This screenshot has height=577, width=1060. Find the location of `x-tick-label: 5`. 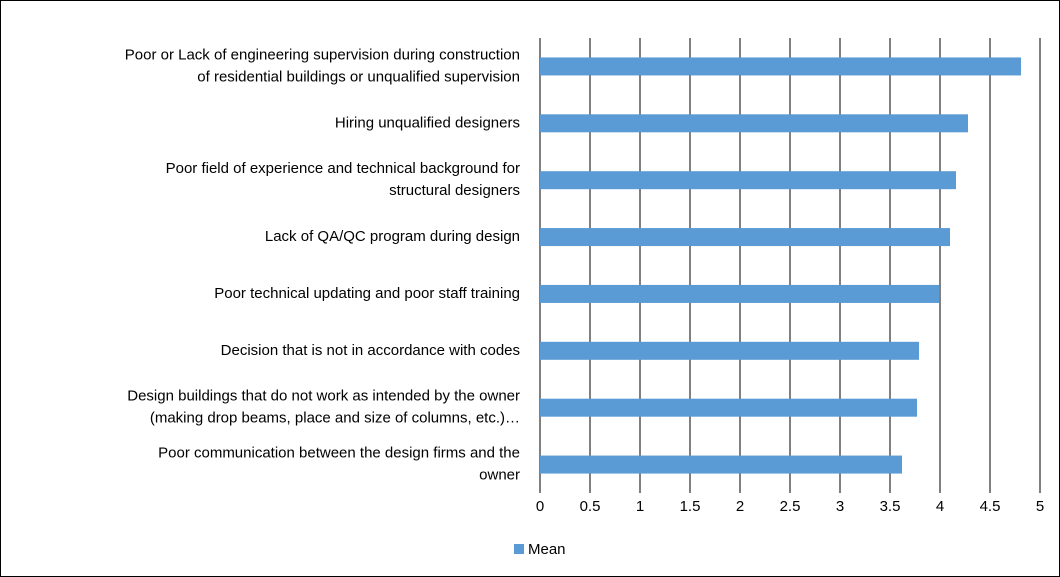

x-tick-label: 5 is located at coordinates (1040, 506).